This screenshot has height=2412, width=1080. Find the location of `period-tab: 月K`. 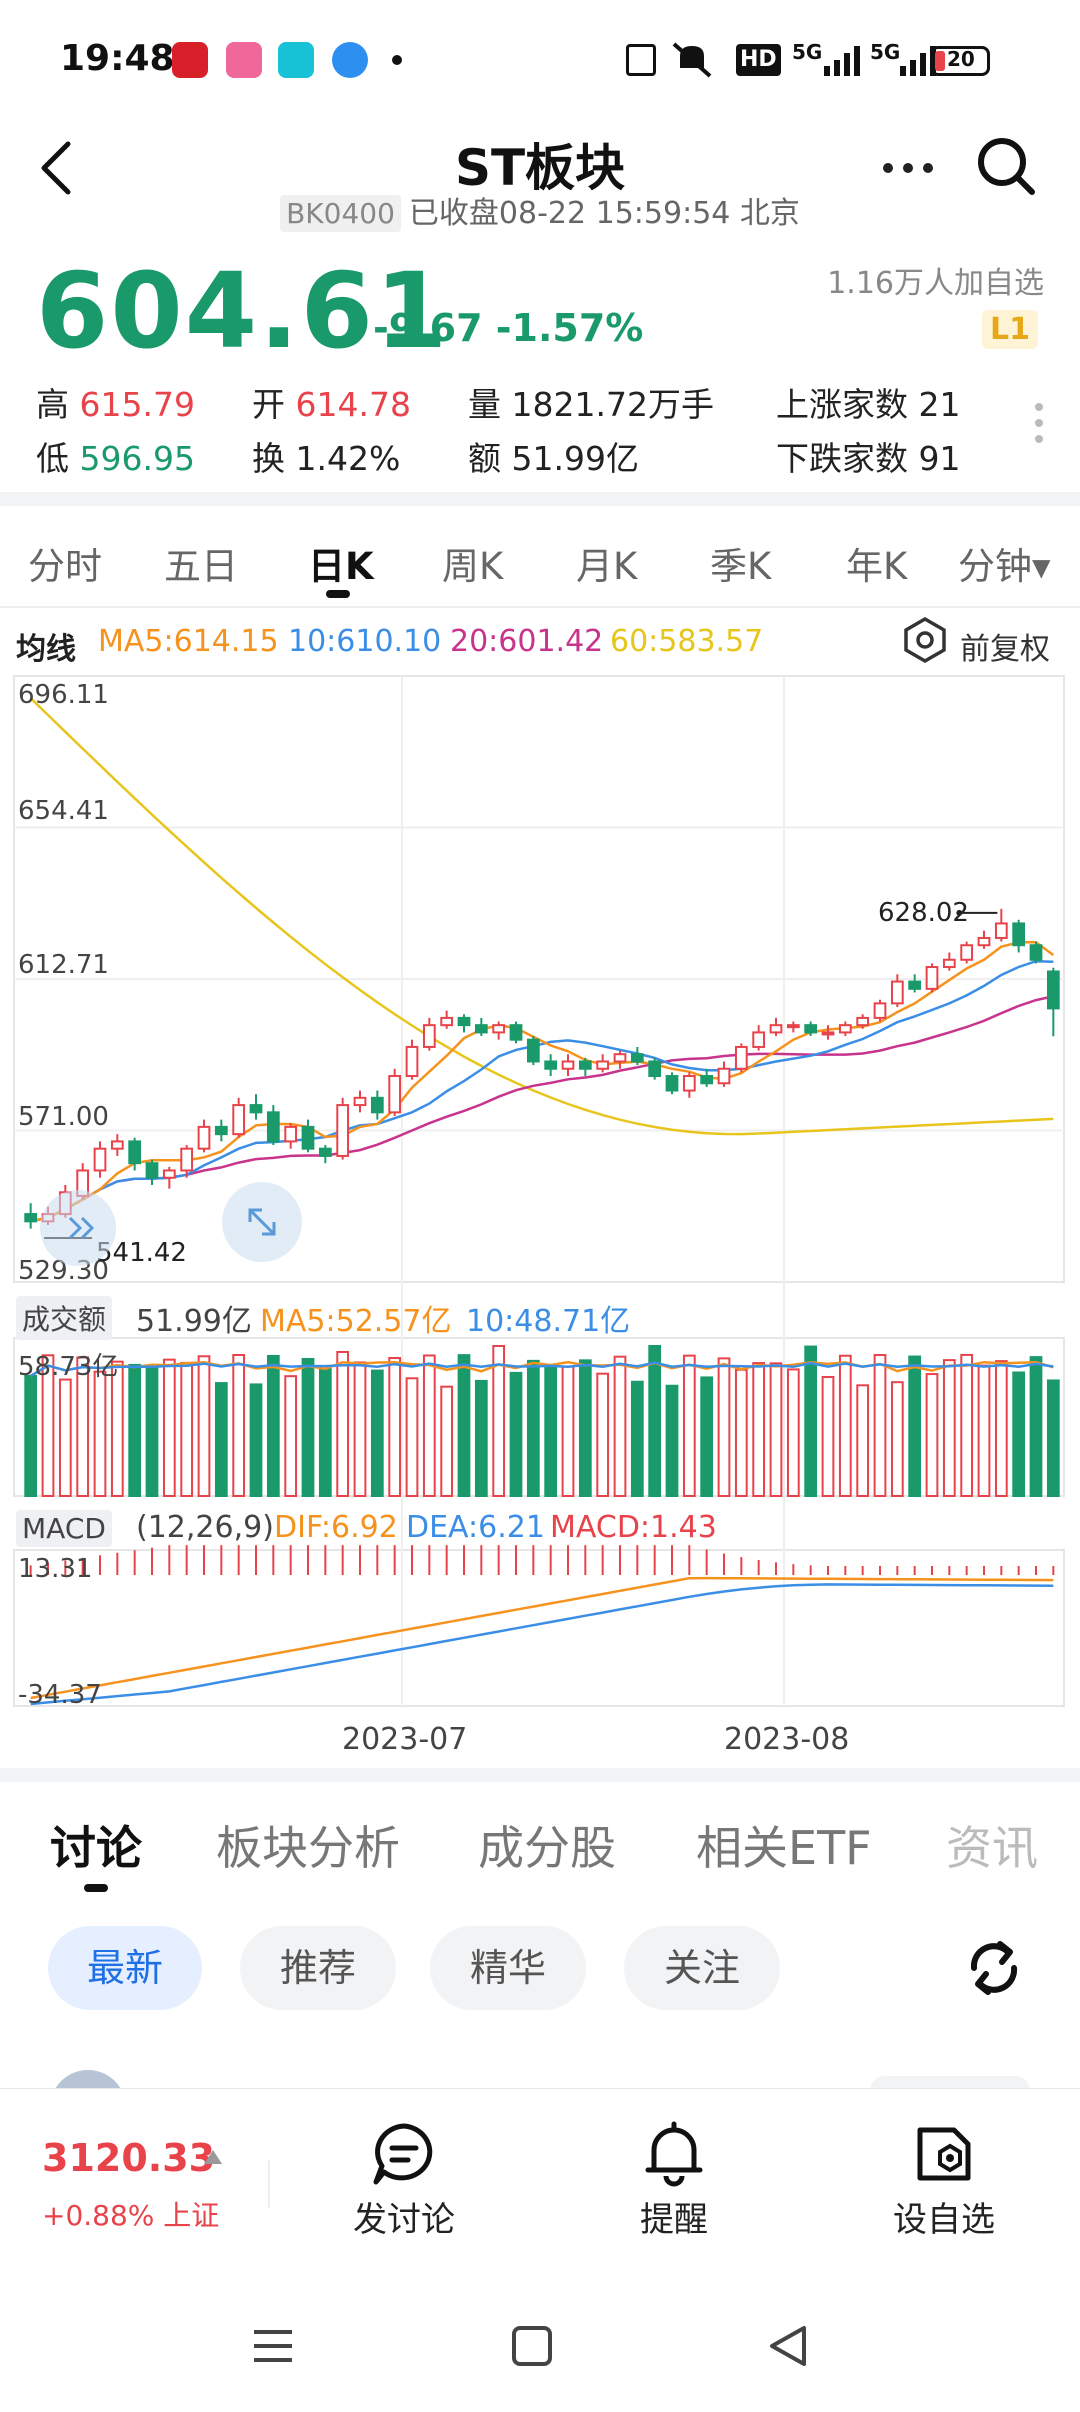

period-tab: 月K is located at coordinates (607, 566).